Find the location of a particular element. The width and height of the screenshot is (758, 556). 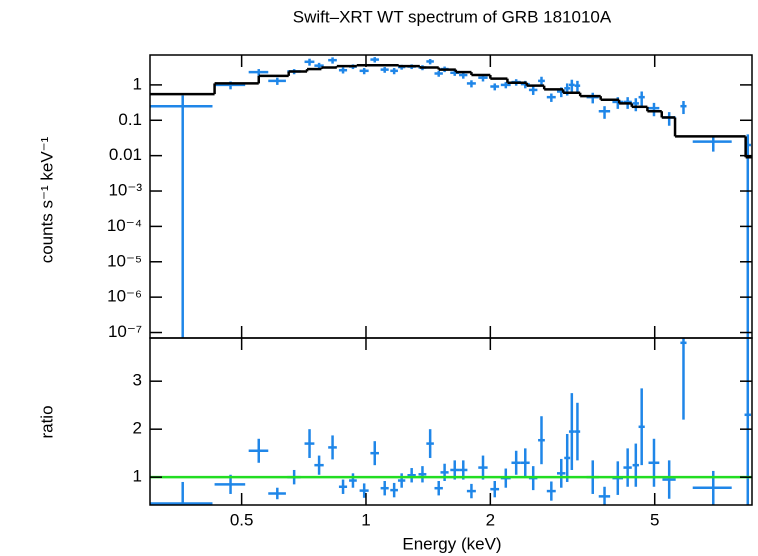

y-tick-label: 2 is located at coordinates (137, 428).